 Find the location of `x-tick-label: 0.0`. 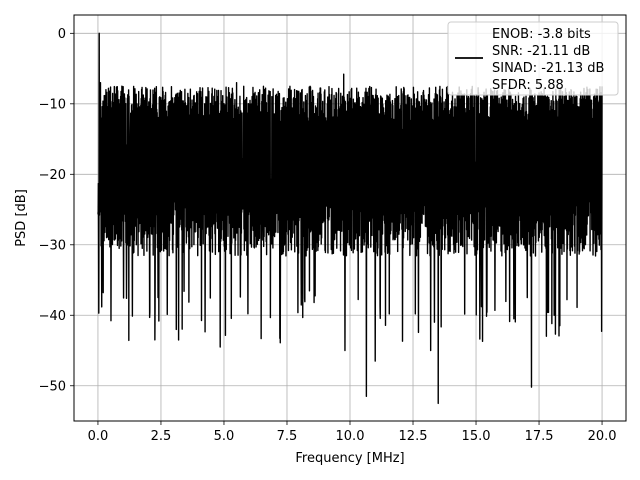

x-tick-label: 0.0 is located at coordinates (98, 436).